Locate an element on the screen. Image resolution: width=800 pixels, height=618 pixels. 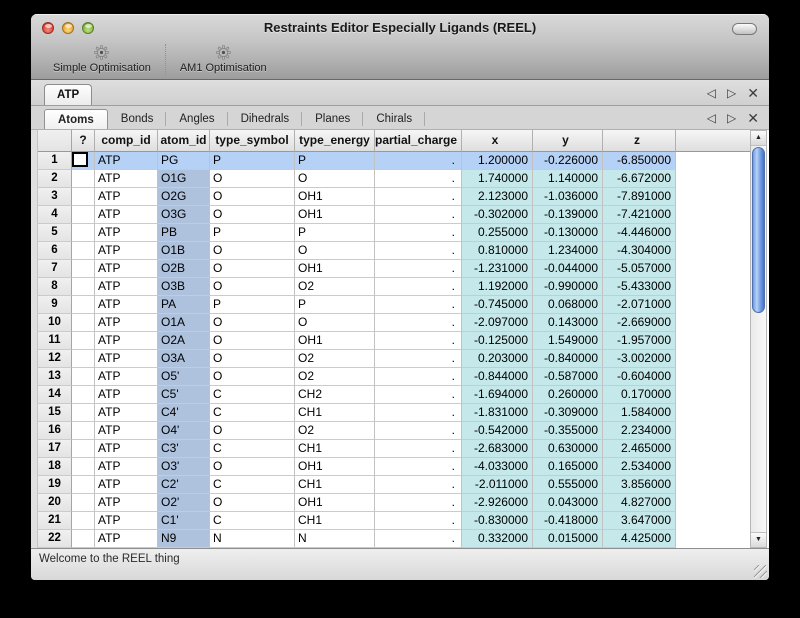
row-number: 2 is located at coordinates (55, 179).